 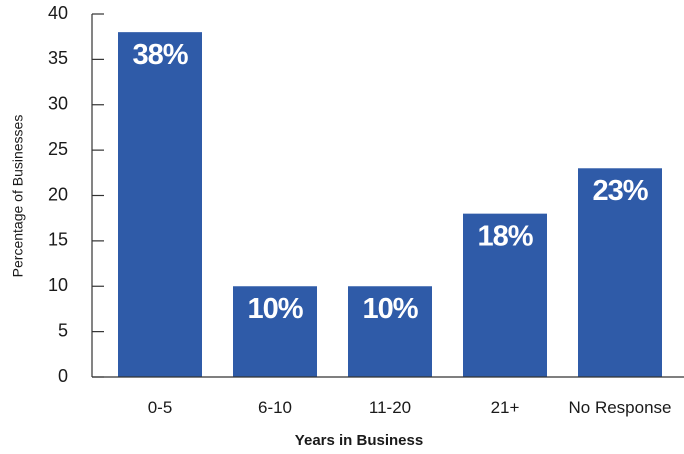 What do you see at coordinates (390, 407) in the screenshot?
I see `x-tick-label: 11-20` at bounding box center [390, 407].